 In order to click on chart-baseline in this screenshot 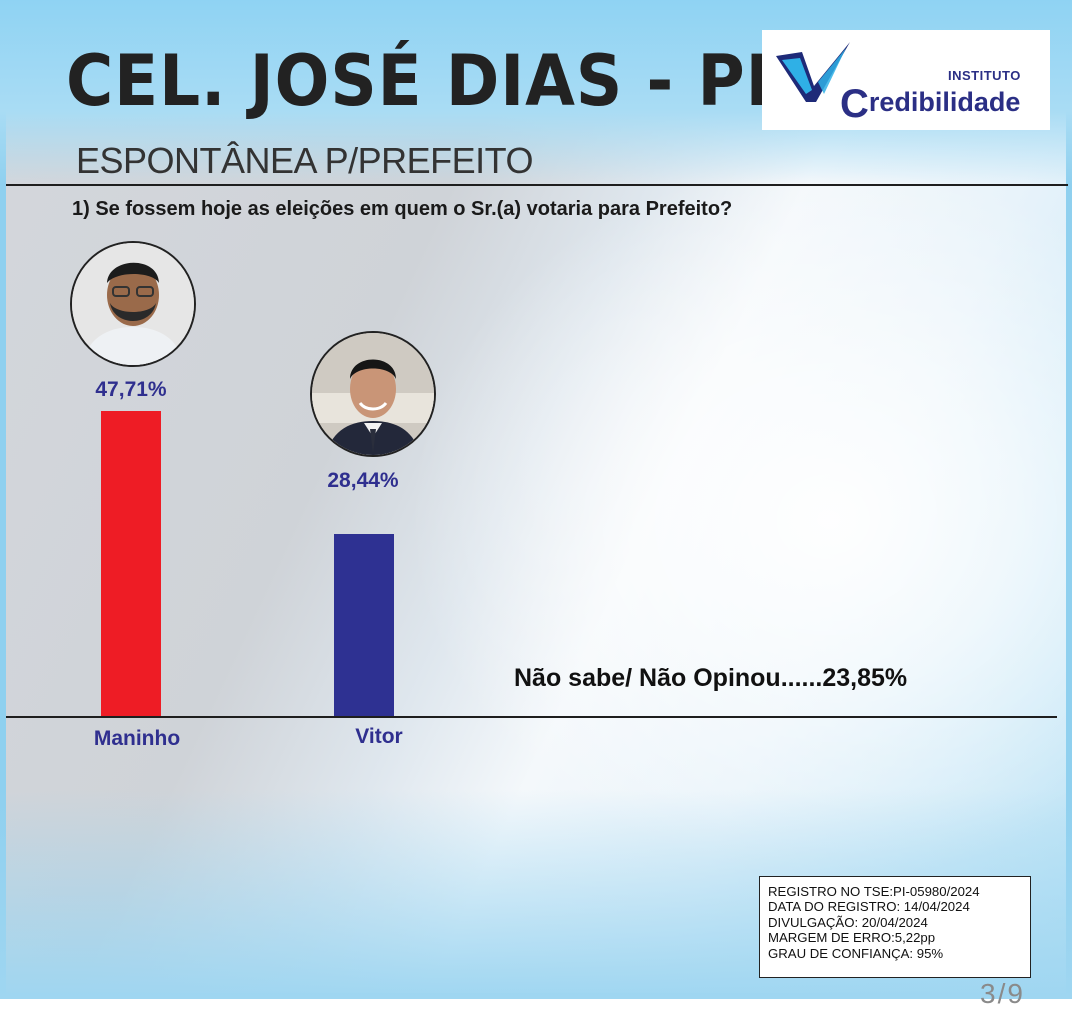, I will do `click(531, 717)`.